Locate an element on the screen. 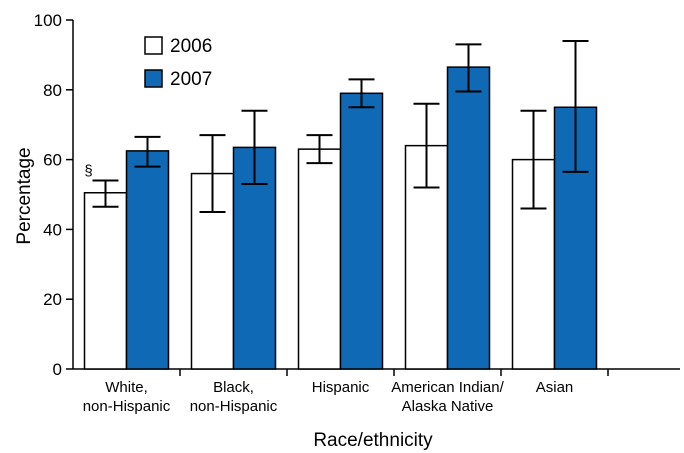 This screenshot has width=684, height=453. x-tick-label: White, is located at coordinates (126, 387).